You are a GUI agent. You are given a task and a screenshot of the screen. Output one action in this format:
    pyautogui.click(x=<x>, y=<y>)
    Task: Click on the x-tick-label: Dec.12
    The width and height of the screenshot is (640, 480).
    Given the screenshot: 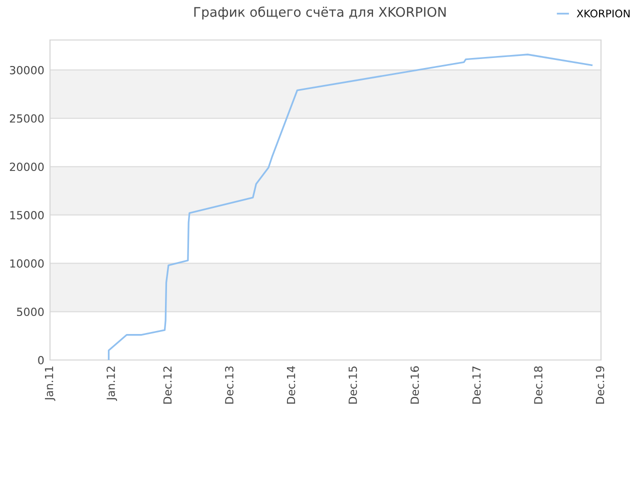 What is the action you would take?
    pyautogui.click(x=167, y=385)
    